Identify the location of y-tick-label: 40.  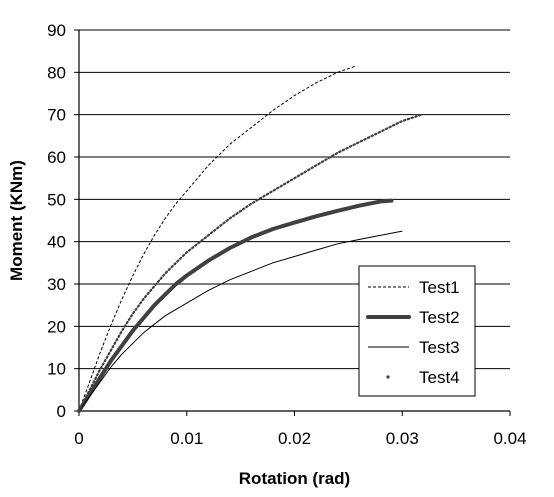
(56, 242).